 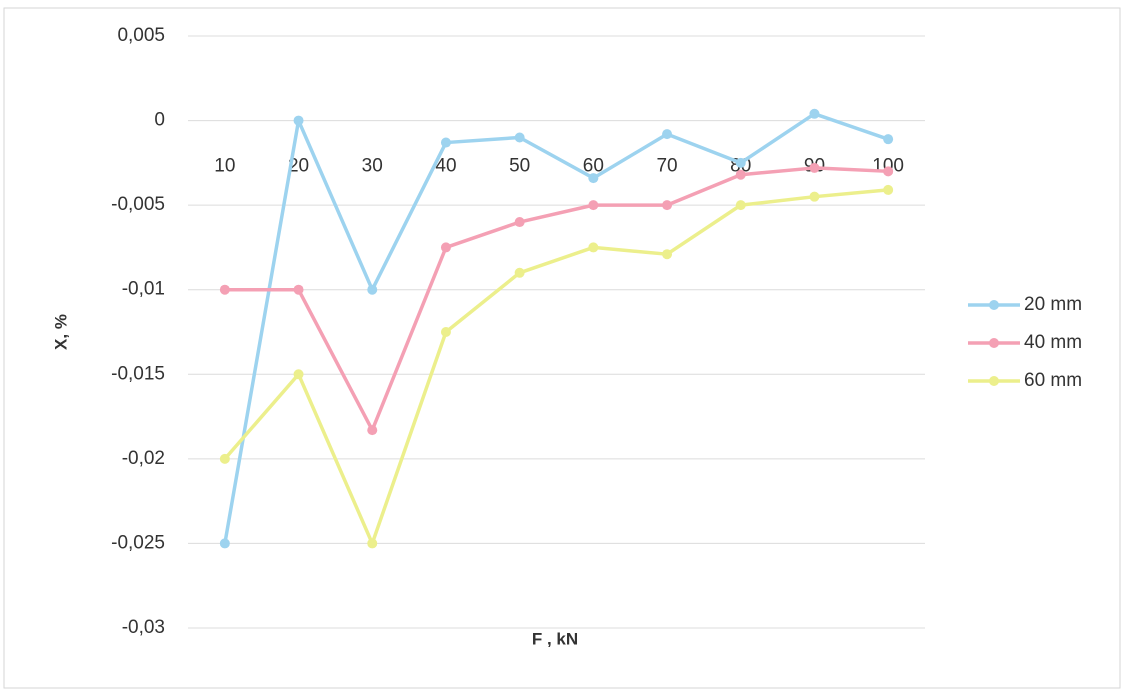 I want to click on y-tick-label: -0,015, so click(x=138, y=373).